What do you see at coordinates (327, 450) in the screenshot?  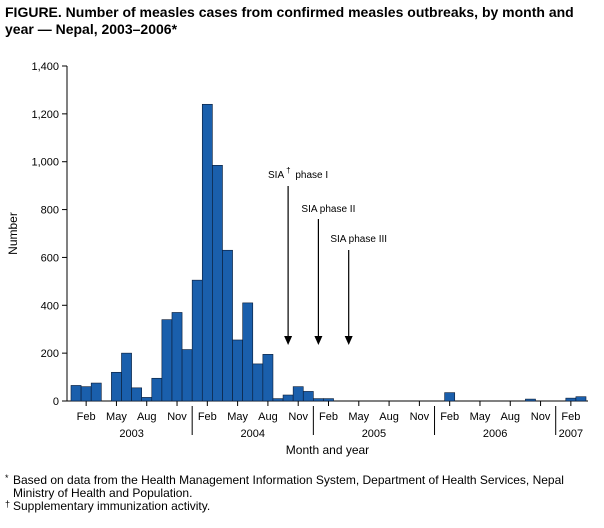 I see `x-axis-title: Month and year` at bounding box center [327, 450].